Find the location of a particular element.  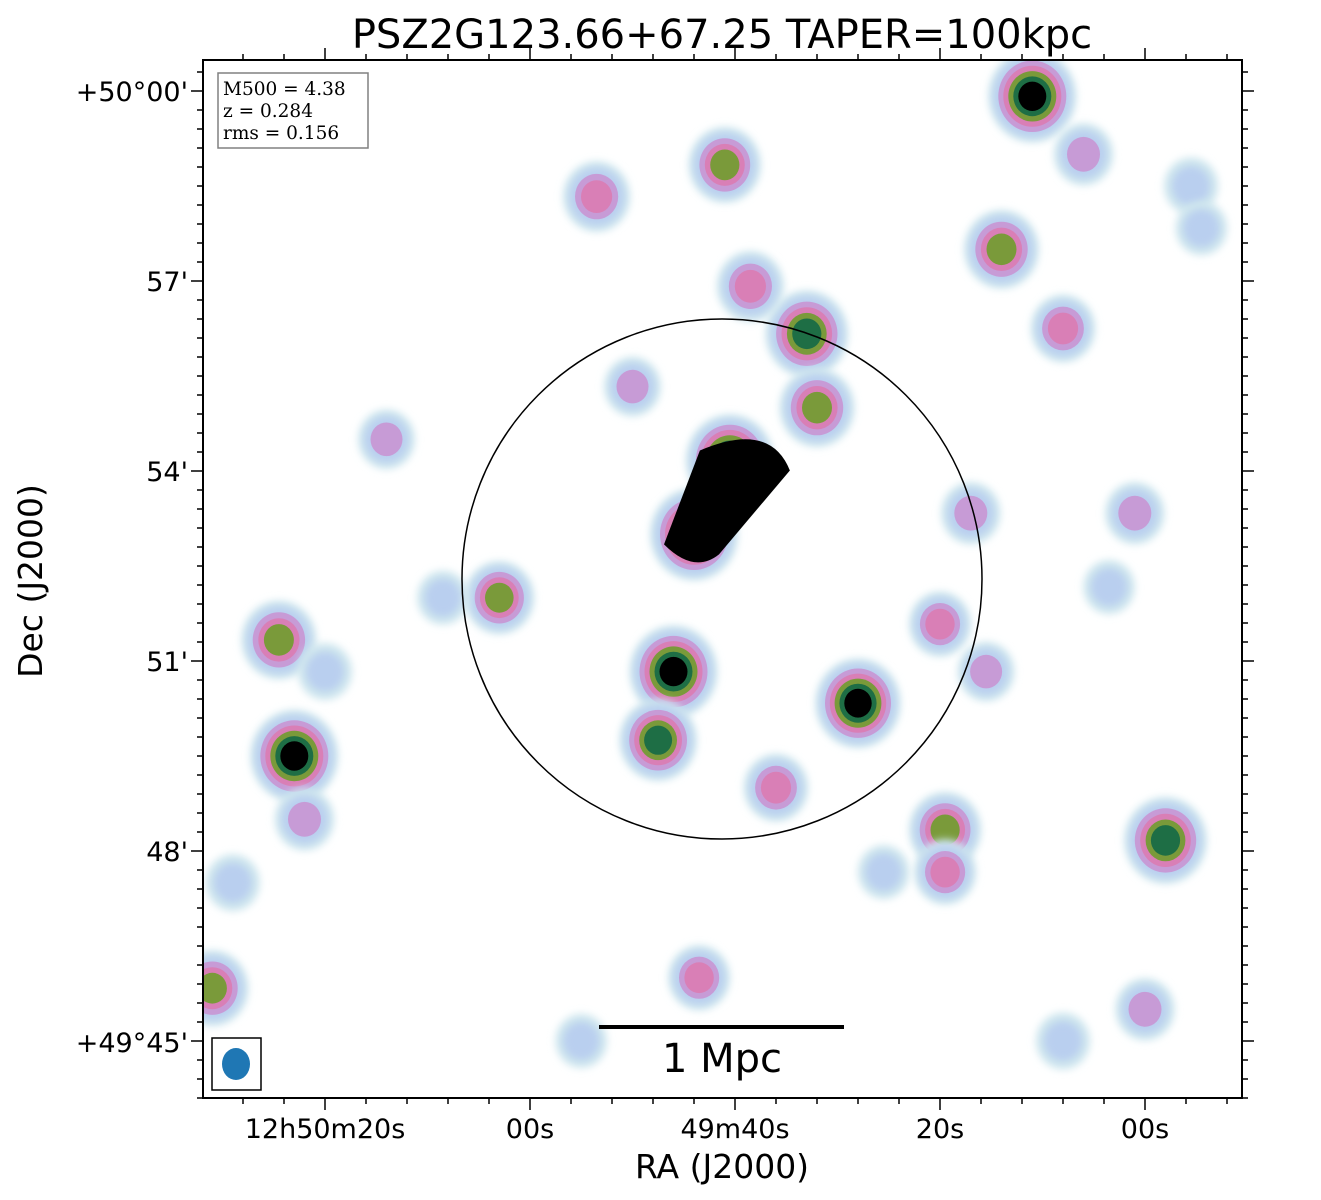

x-tick-label: 20s is located at coordinates (940, 1129).